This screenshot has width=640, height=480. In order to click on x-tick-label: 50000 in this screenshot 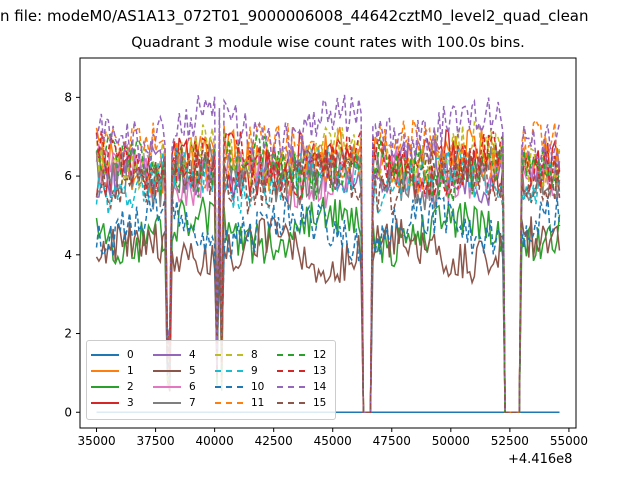, I will do `click(451, 441)`.